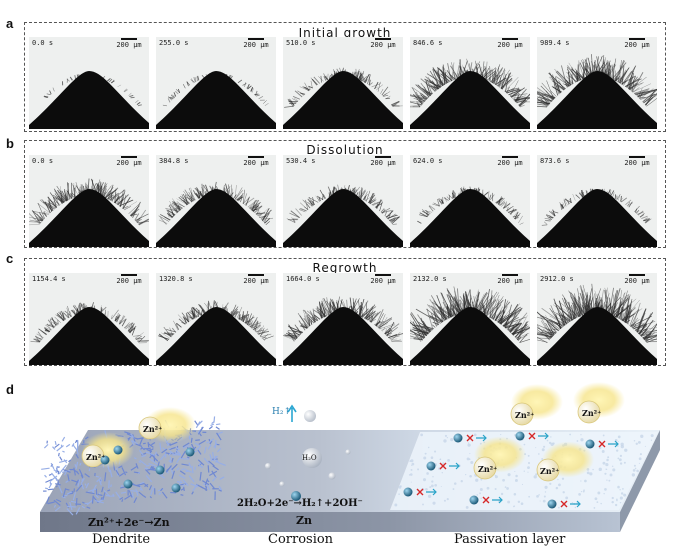 The width and height of the screenshot is (680, 559). Describe the element at coordinates (129, 522) in the screenshot. I see `dendrite-equation: Zn²⁺+2e⁻→Zn` at that location.